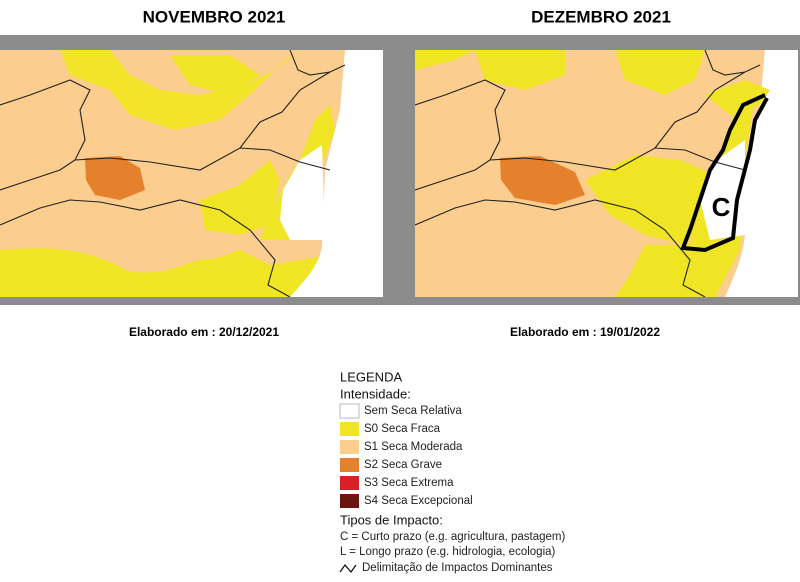 The image size is (800, 582). Describe the element at coordinates (418, 501) in the screenshot. I see `legend-item: S4 Seca Excepcional` at that location.